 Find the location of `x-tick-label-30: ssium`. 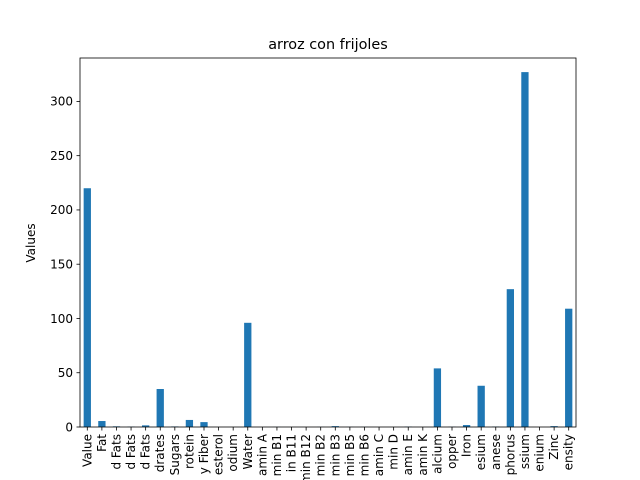

x-tick-label-30: ssium is located at coordinates (525, 451).